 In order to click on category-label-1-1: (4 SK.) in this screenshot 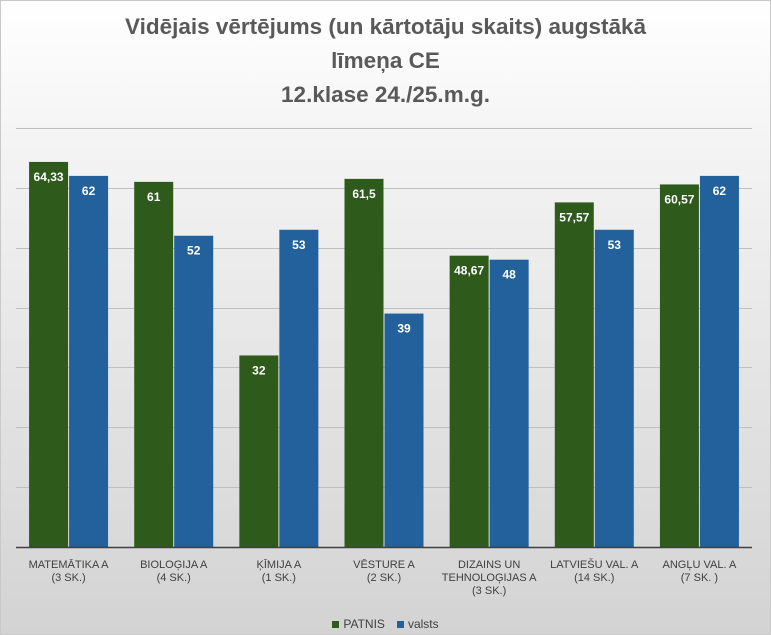, I will do `click(174, 578)`.